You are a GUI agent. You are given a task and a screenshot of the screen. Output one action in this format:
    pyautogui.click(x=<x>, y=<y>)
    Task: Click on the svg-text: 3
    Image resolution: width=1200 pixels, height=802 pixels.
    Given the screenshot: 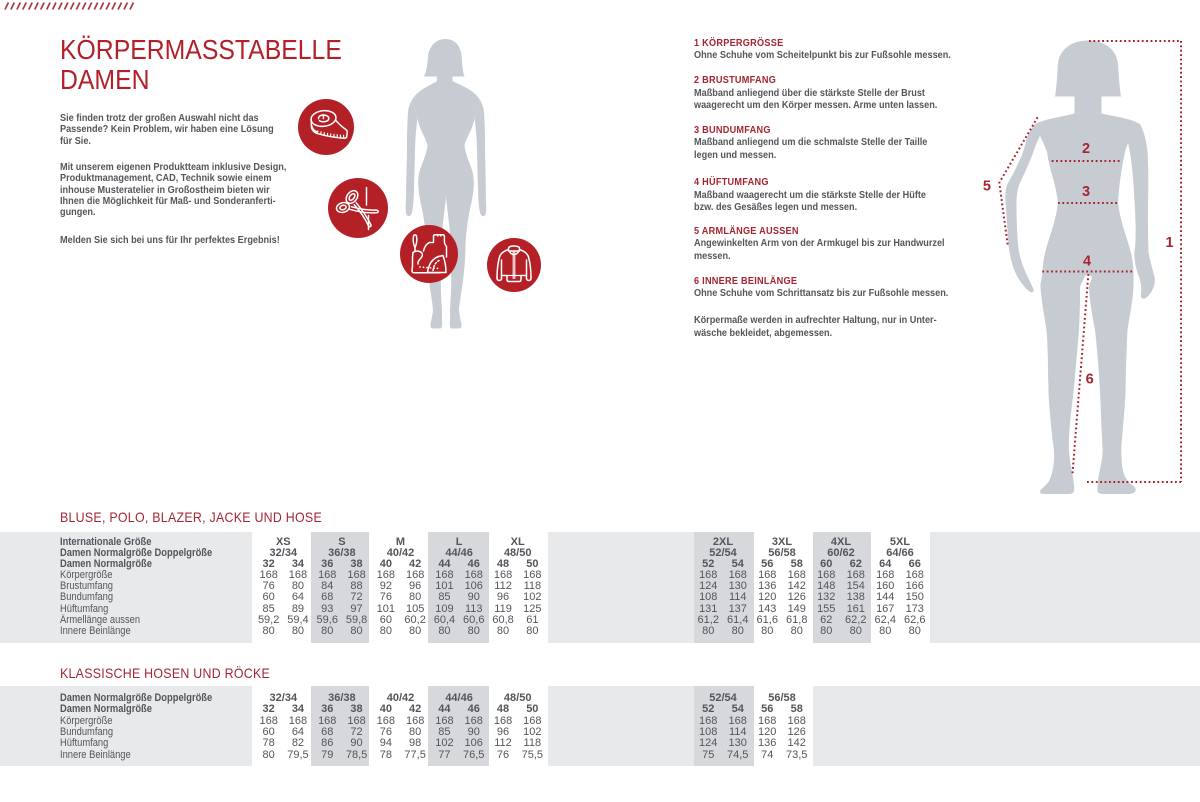 What is the action you would take?
    pyautogui.click(x=1086, y=192)
    